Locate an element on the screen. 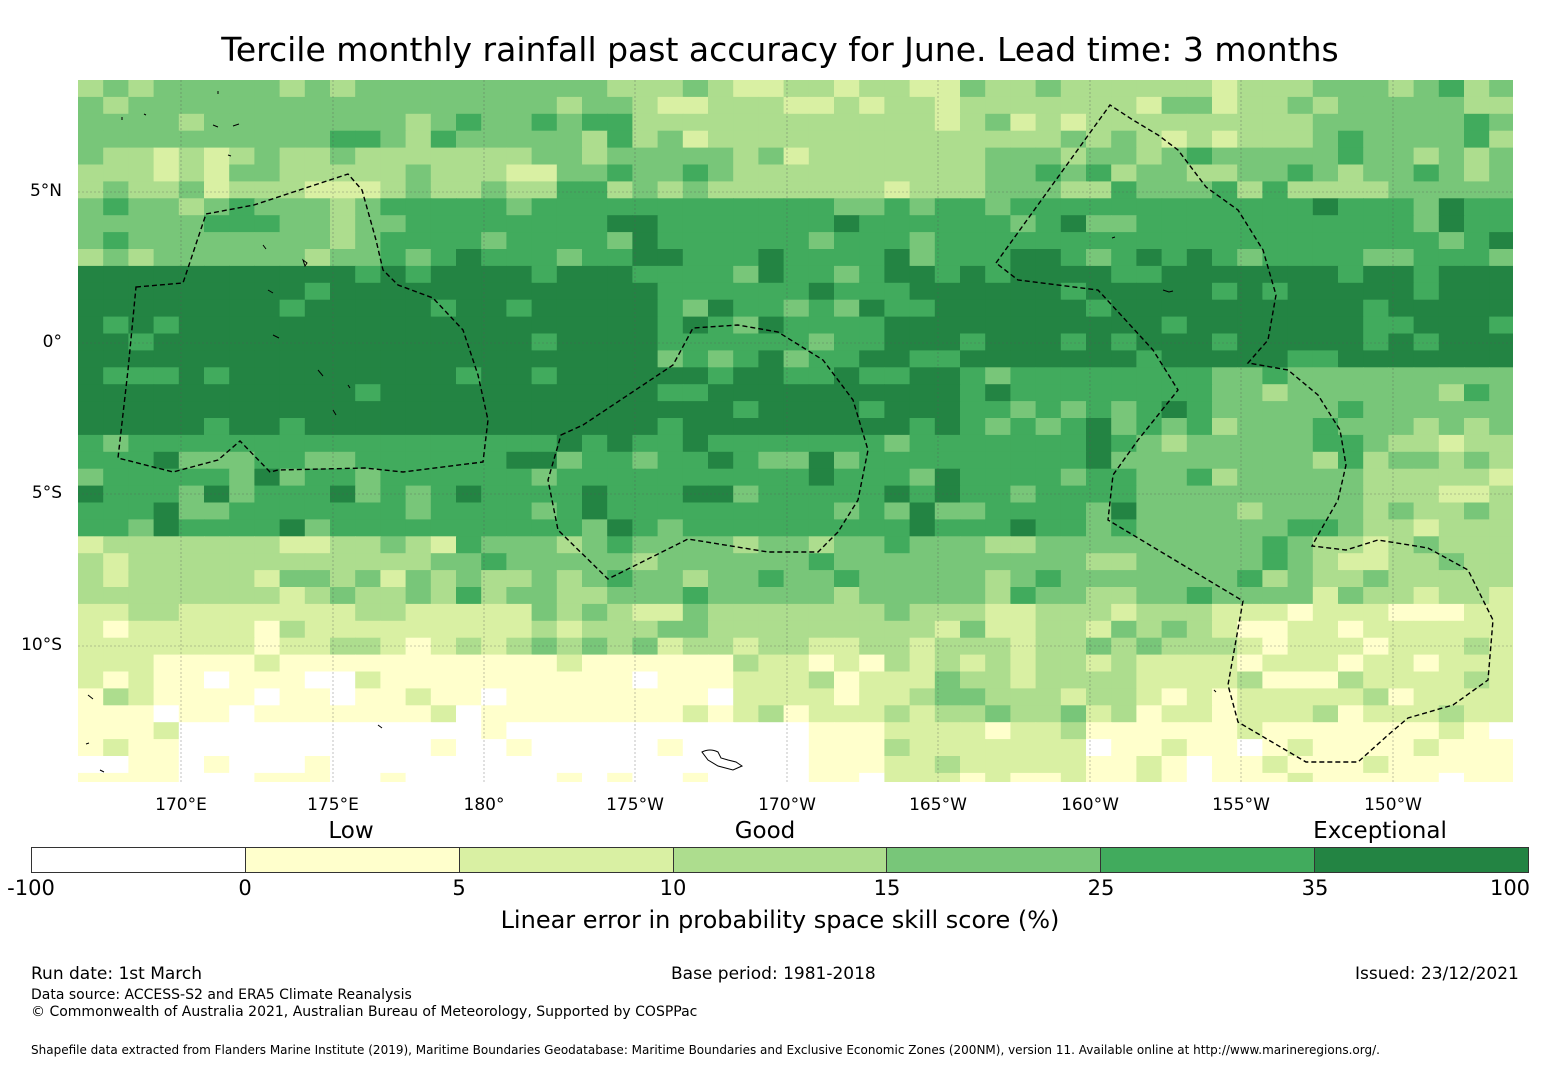 The image size is (1560, 1065). colorbar-segment is located at coordinates (1208, 860).